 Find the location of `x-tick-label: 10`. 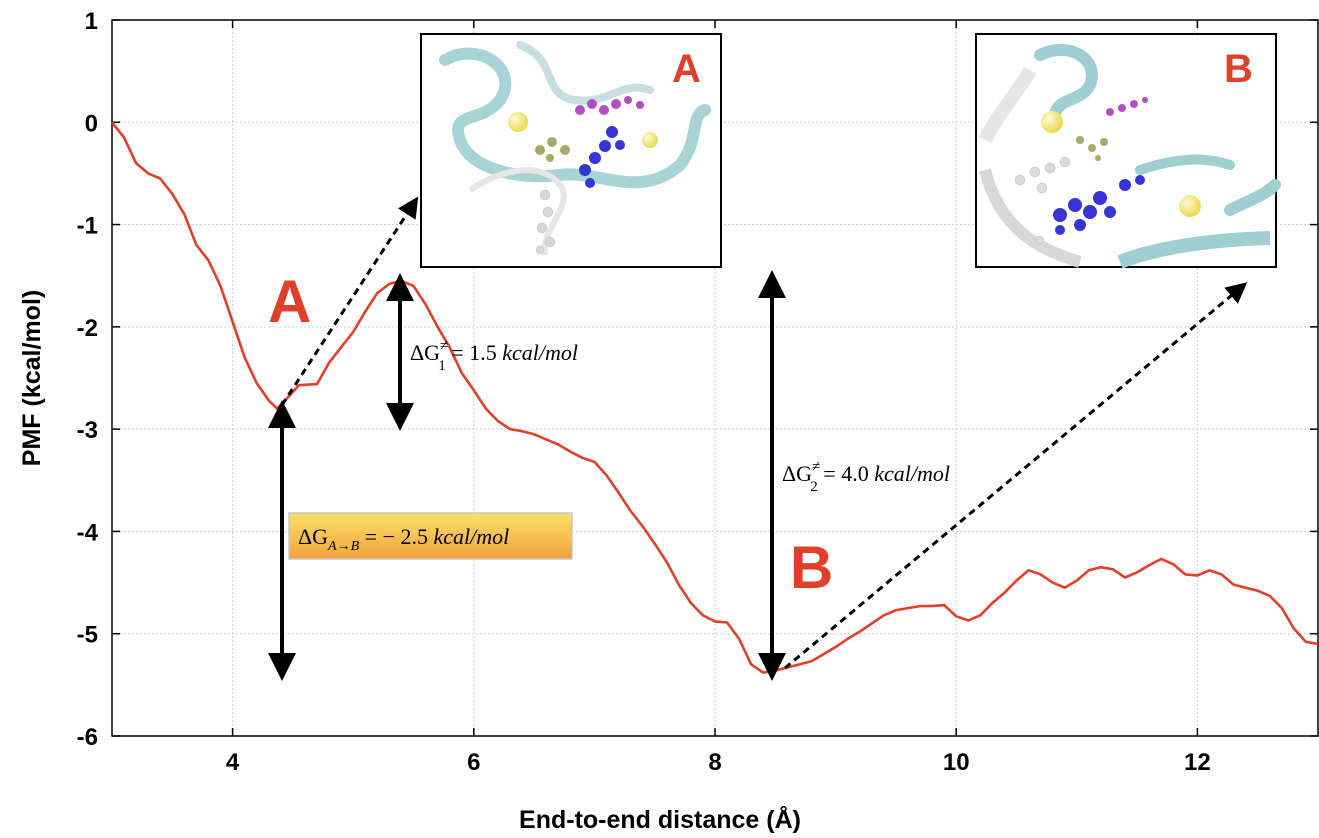

x-tick-label: 10 is located at coordinates (956, 762).